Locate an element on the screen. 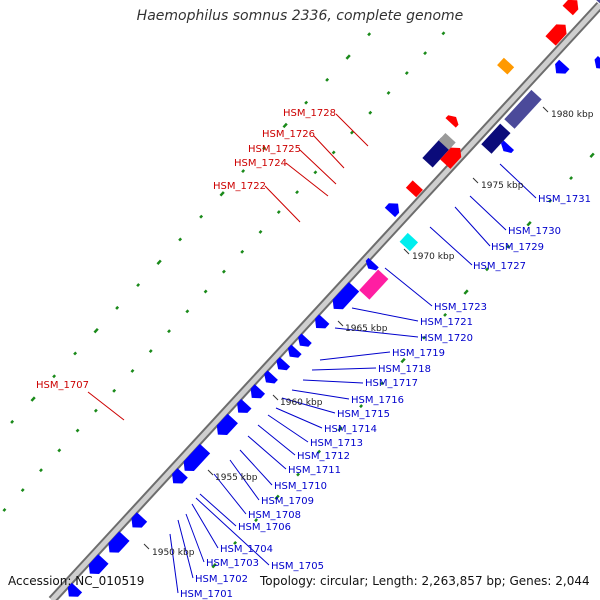  gene-label: HSM_1711 is located at coordinates (314, 470).